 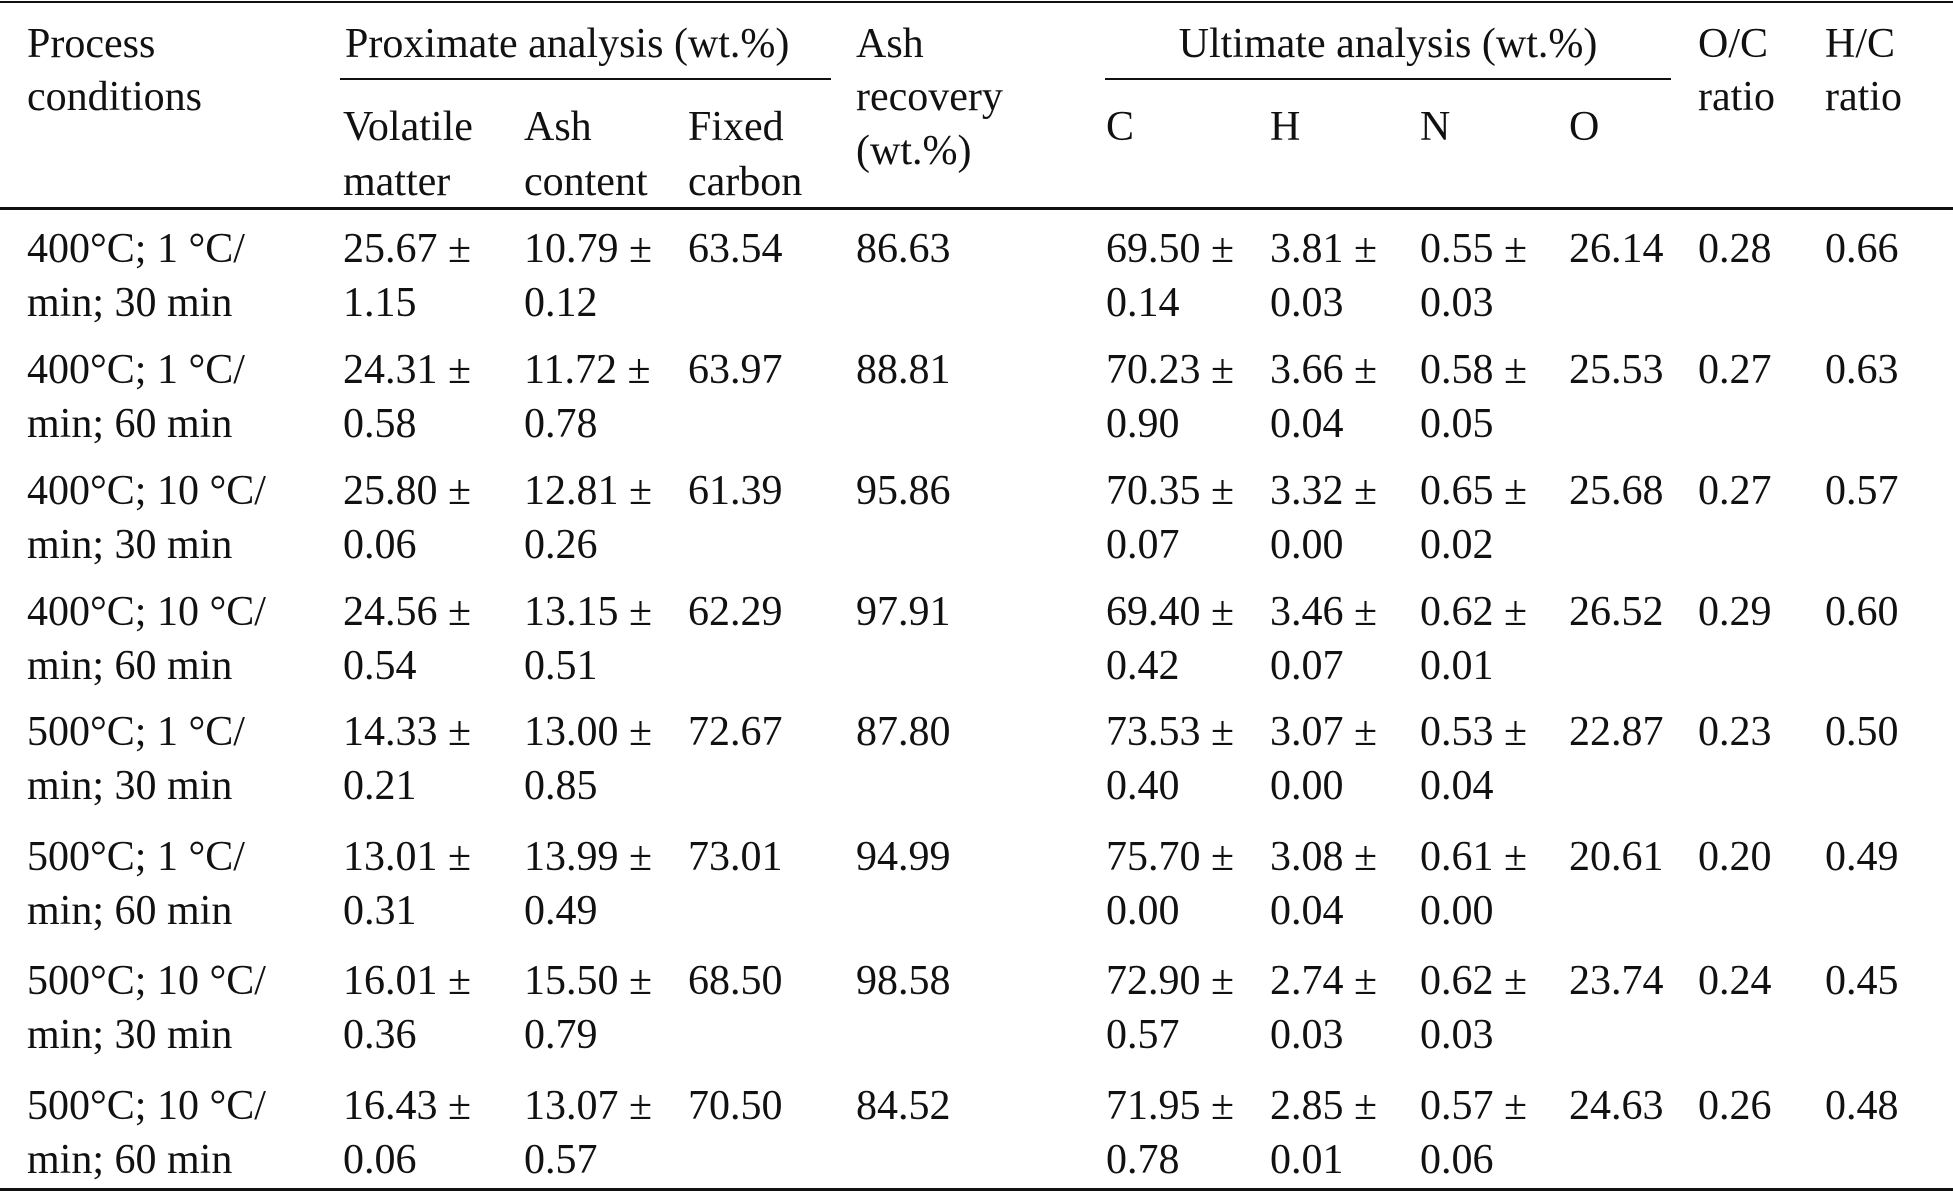 I want to click on table-cell: 3.32 ±, so click(x=1324, y=490).